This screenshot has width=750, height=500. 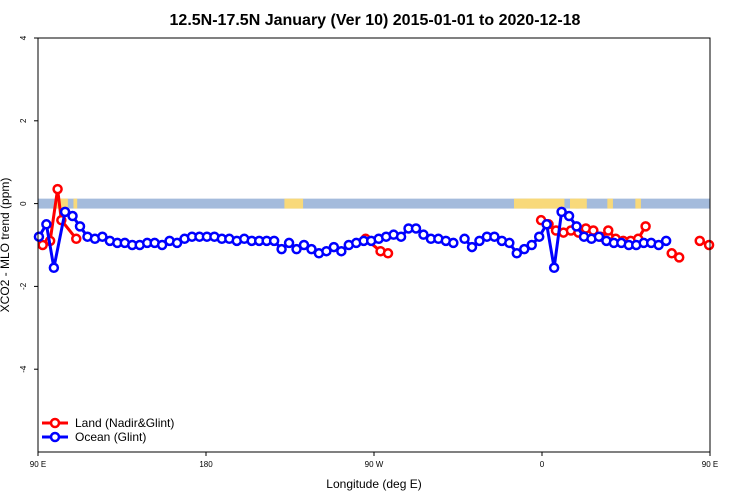 I want to click on y-axis-label: XCO2 - MLO trend (ppm), so click(x=6, y=245).